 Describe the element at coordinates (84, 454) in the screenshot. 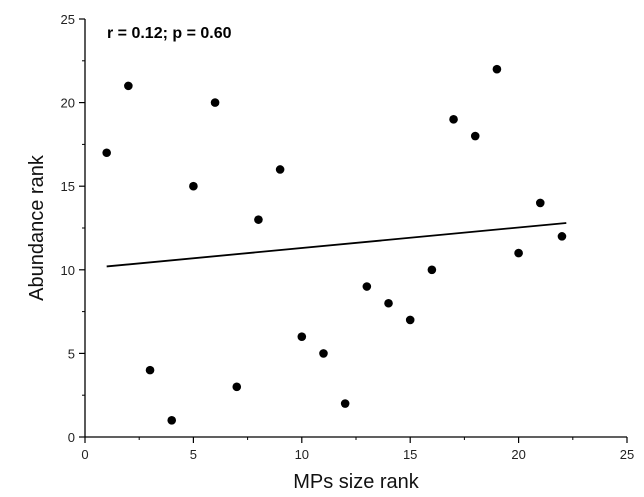

I see `x-tick-label: 0` at that location.